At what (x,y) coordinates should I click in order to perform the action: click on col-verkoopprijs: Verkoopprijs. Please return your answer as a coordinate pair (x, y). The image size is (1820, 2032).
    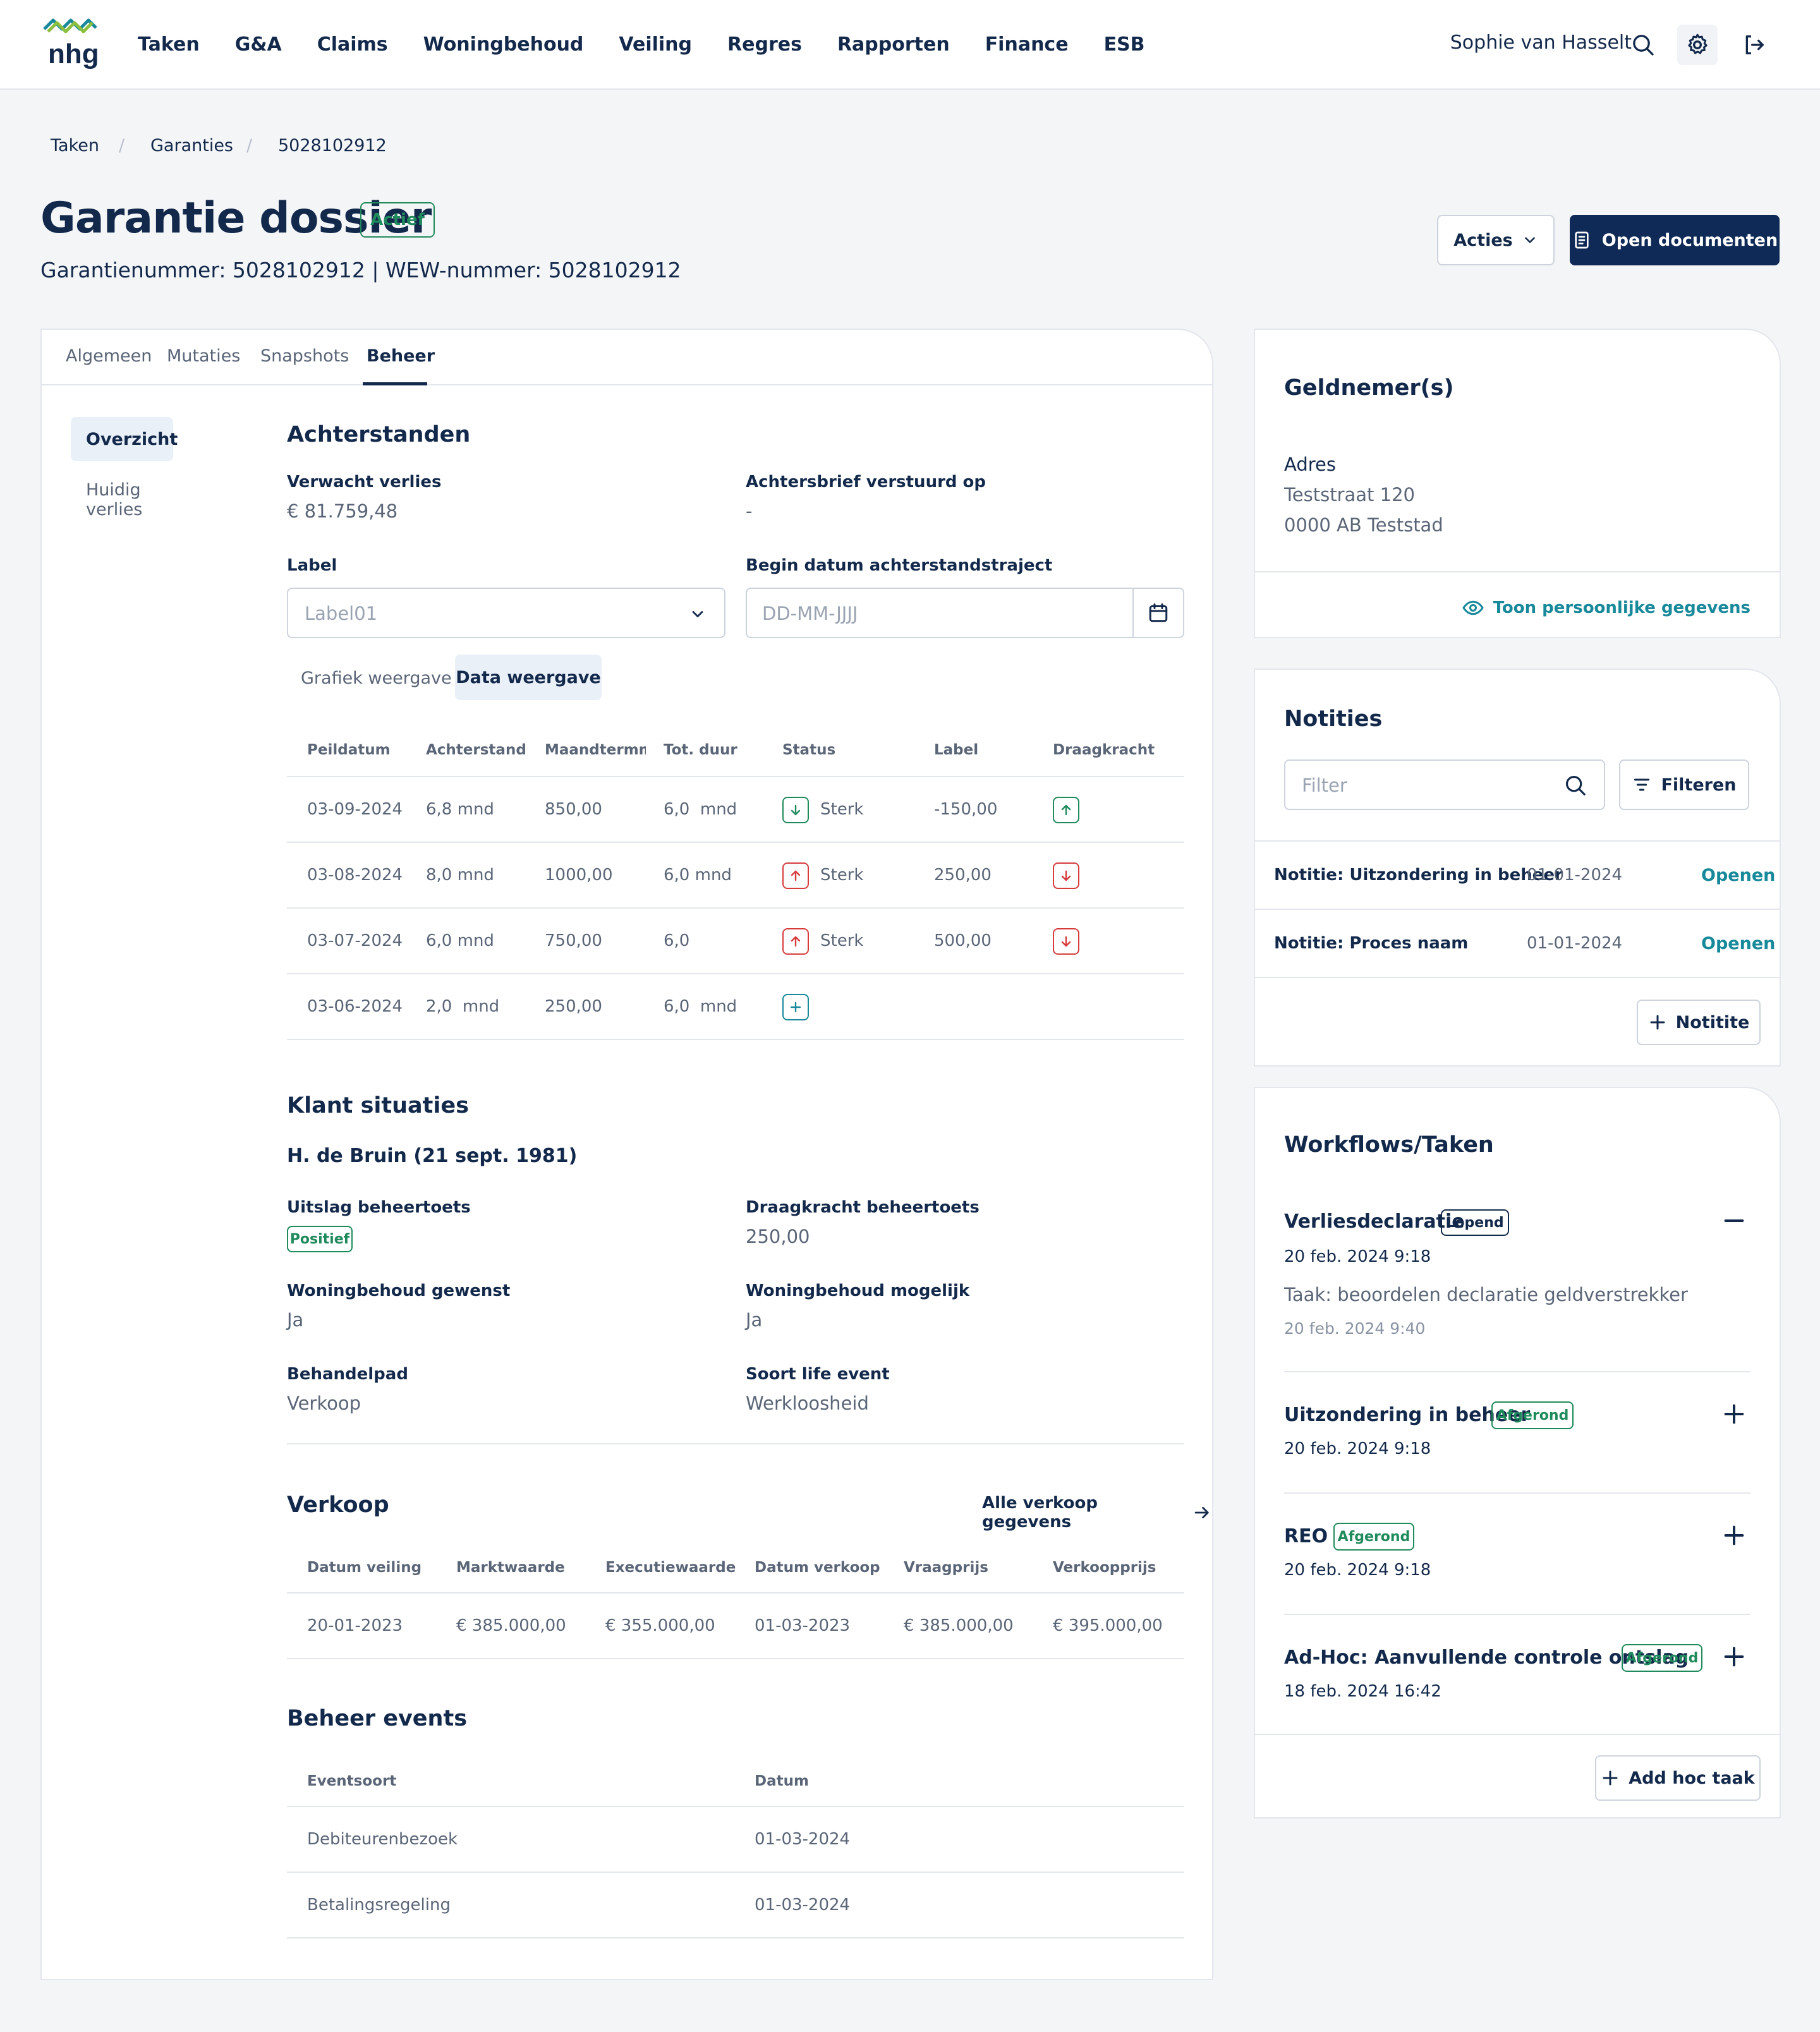
    Looking at the image, I should click on (1104, 1567).